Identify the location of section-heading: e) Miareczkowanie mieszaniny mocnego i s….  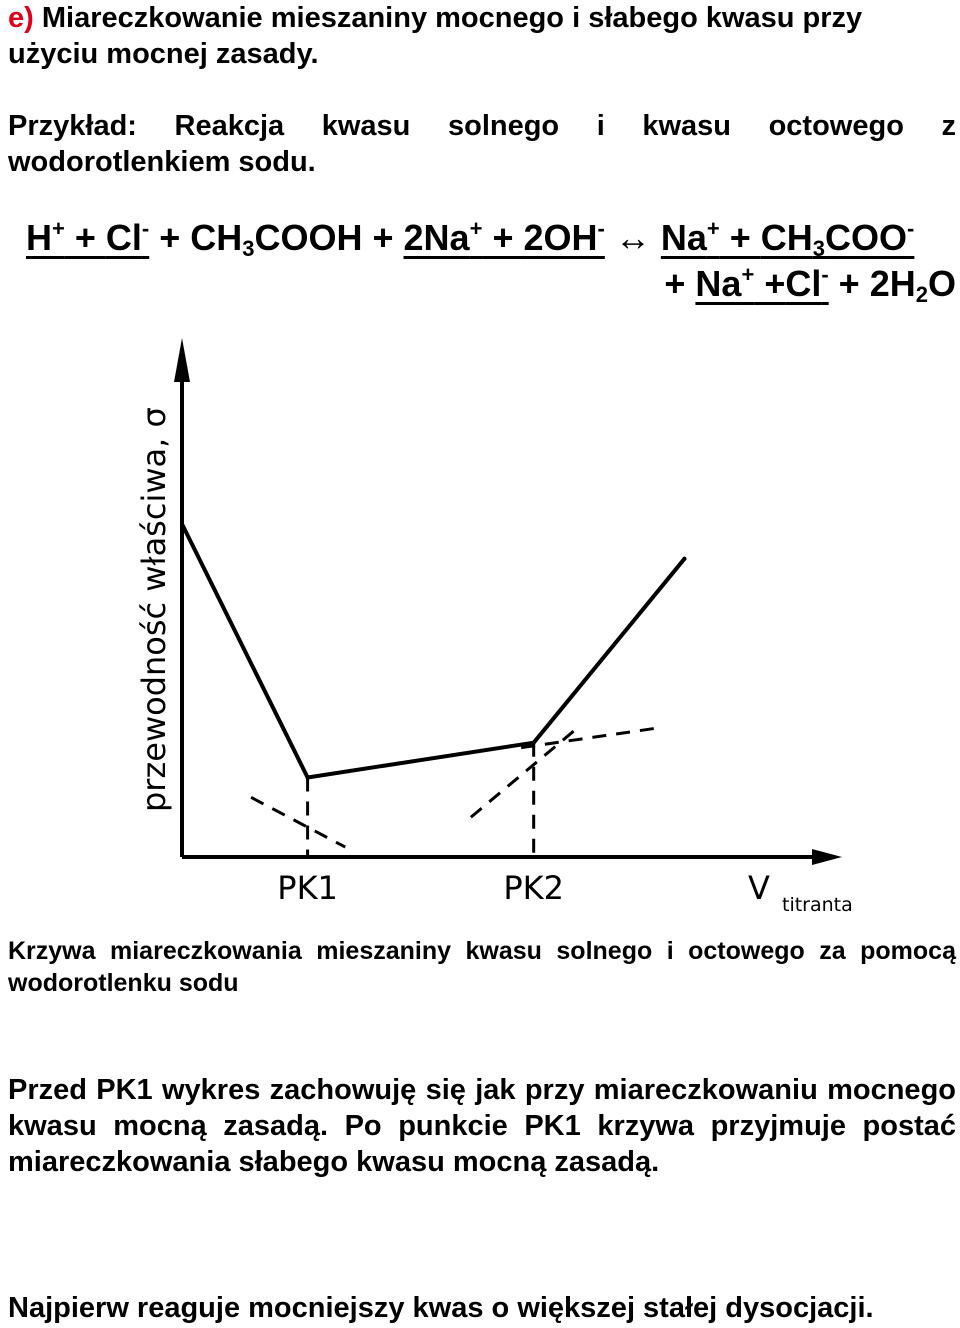
(482, 36).